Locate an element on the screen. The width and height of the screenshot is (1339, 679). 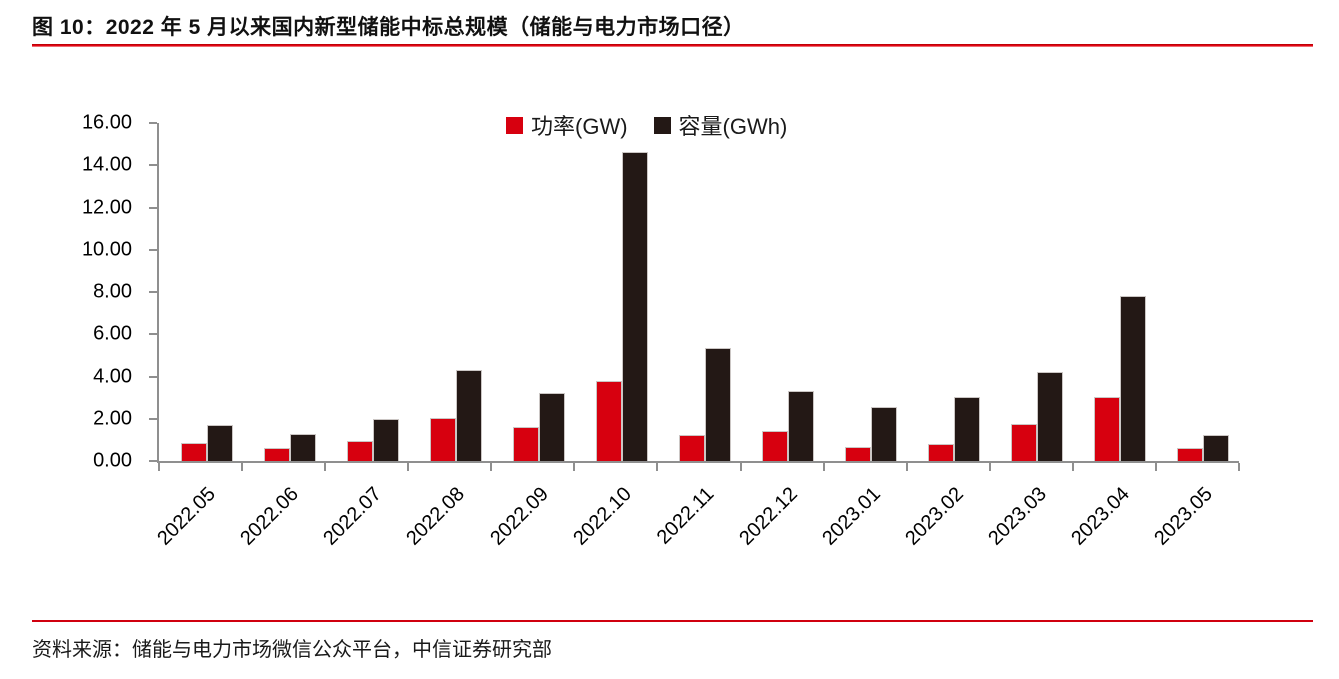
bar-capacity-2023.04 is located at coordinates (1133, 378).